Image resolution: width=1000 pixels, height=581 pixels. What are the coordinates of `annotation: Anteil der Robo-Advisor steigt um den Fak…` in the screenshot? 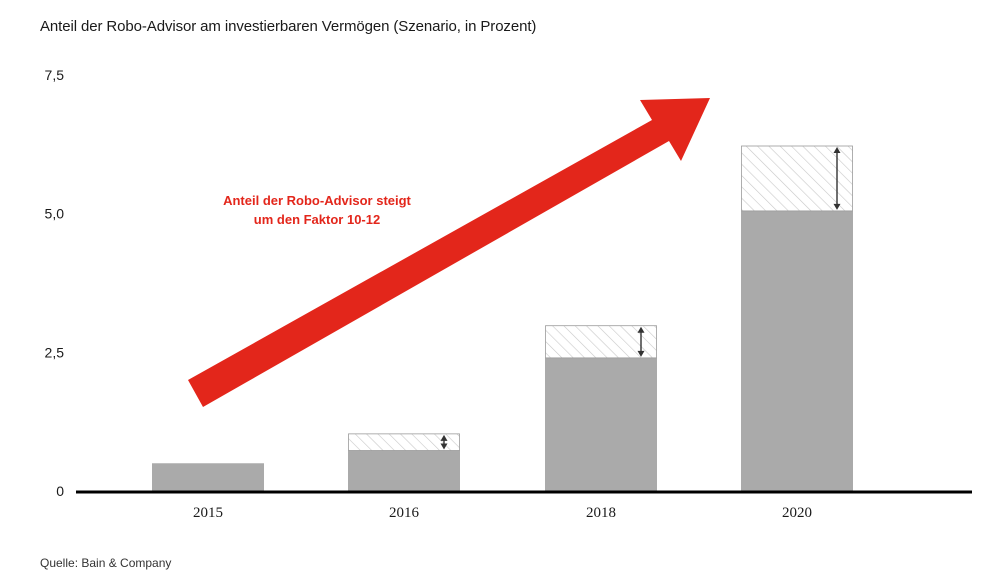 It's located at (317, 210).